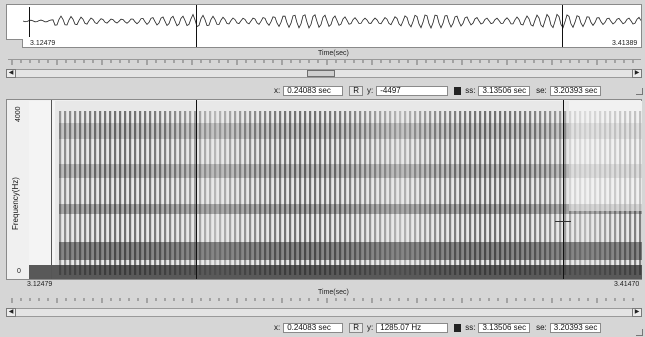  Describe the element at coordinates (29, 22) in the screenshot. I see `waveform-selection-start-line` at that location.